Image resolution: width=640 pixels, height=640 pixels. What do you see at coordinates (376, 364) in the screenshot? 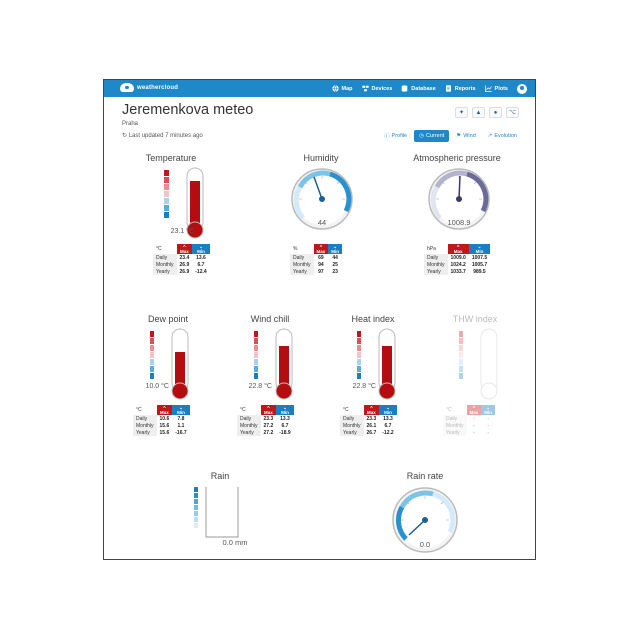
I see `heatindex-thermometer` at bounding box center [376, 364].